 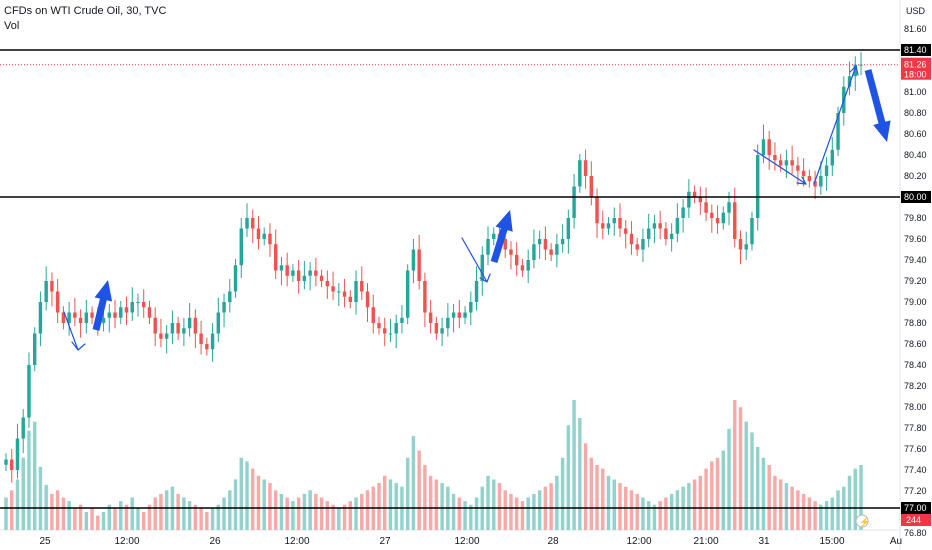 I want to click on currency-label: USD, so click(x=916, y=11).